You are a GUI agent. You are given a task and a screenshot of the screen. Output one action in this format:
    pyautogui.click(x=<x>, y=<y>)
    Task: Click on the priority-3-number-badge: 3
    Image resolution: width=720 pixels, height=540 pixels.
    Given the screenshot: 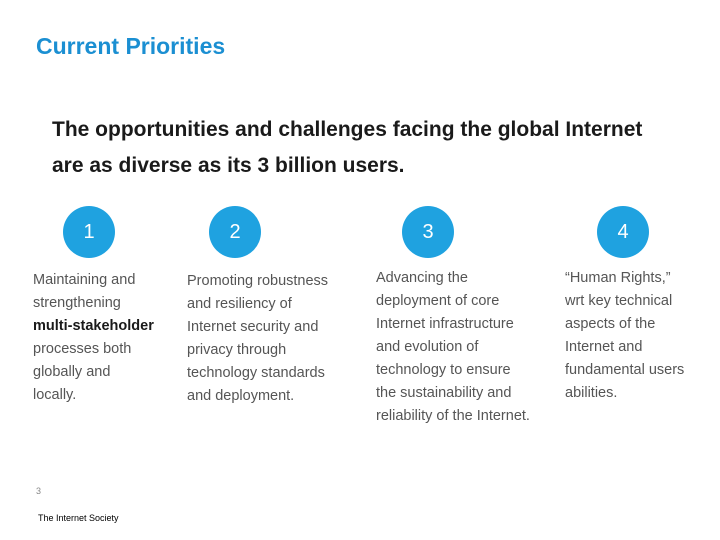 What is the action you would take?
    pyautogui.click(x=428, y=232)
    